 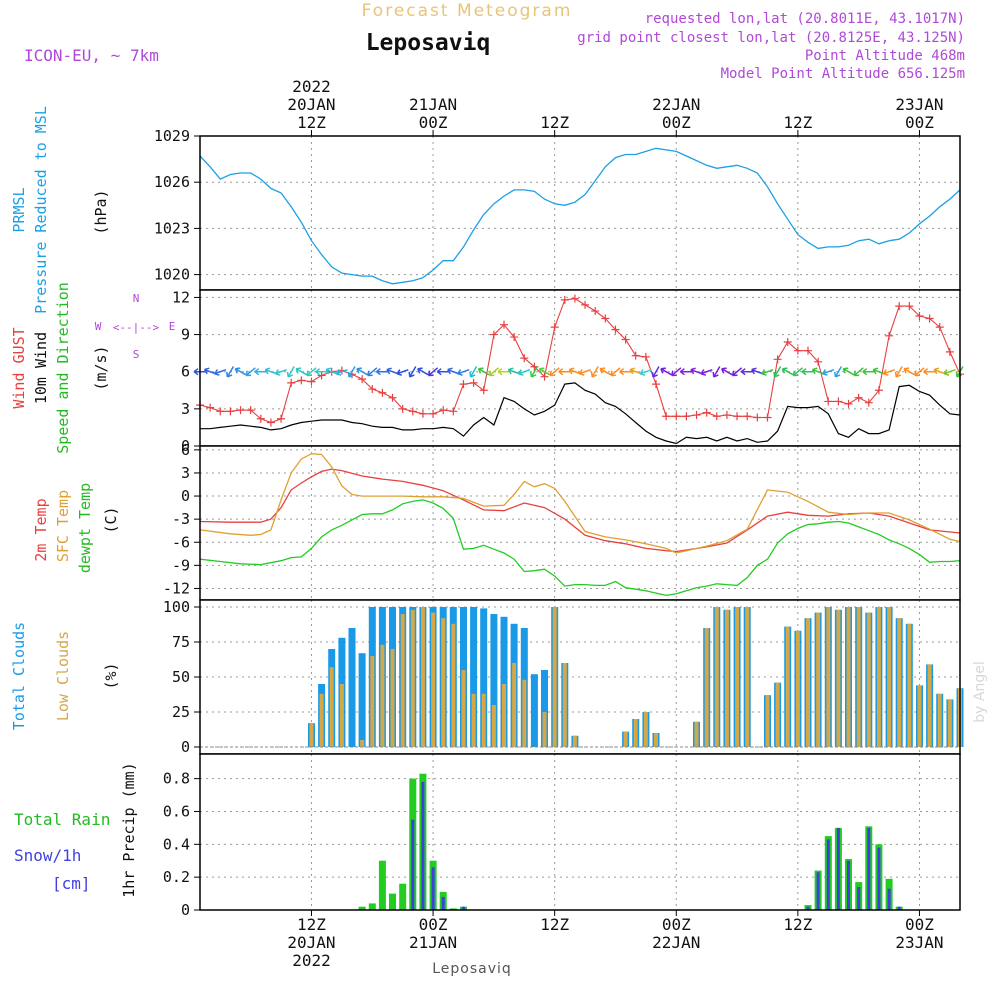 What do you see at coordinates (805, 19) in the screenshot?
I see `requested-coords: requested lon,lat (20.8011E, 43.1017N)` at bounding box center [805, 19].